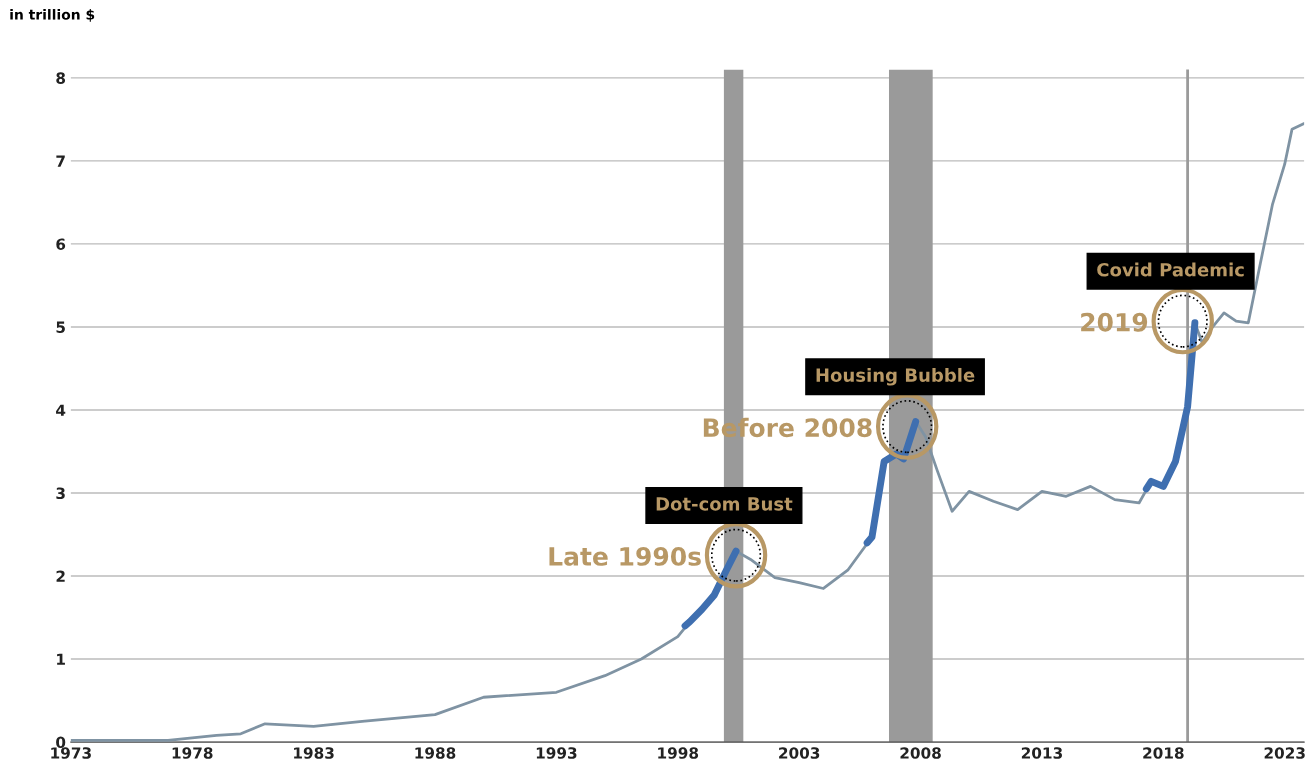 The width and height of the screenshot is (1312, 773). I want to click on x-tick-label: 1993, so click(556, 753).